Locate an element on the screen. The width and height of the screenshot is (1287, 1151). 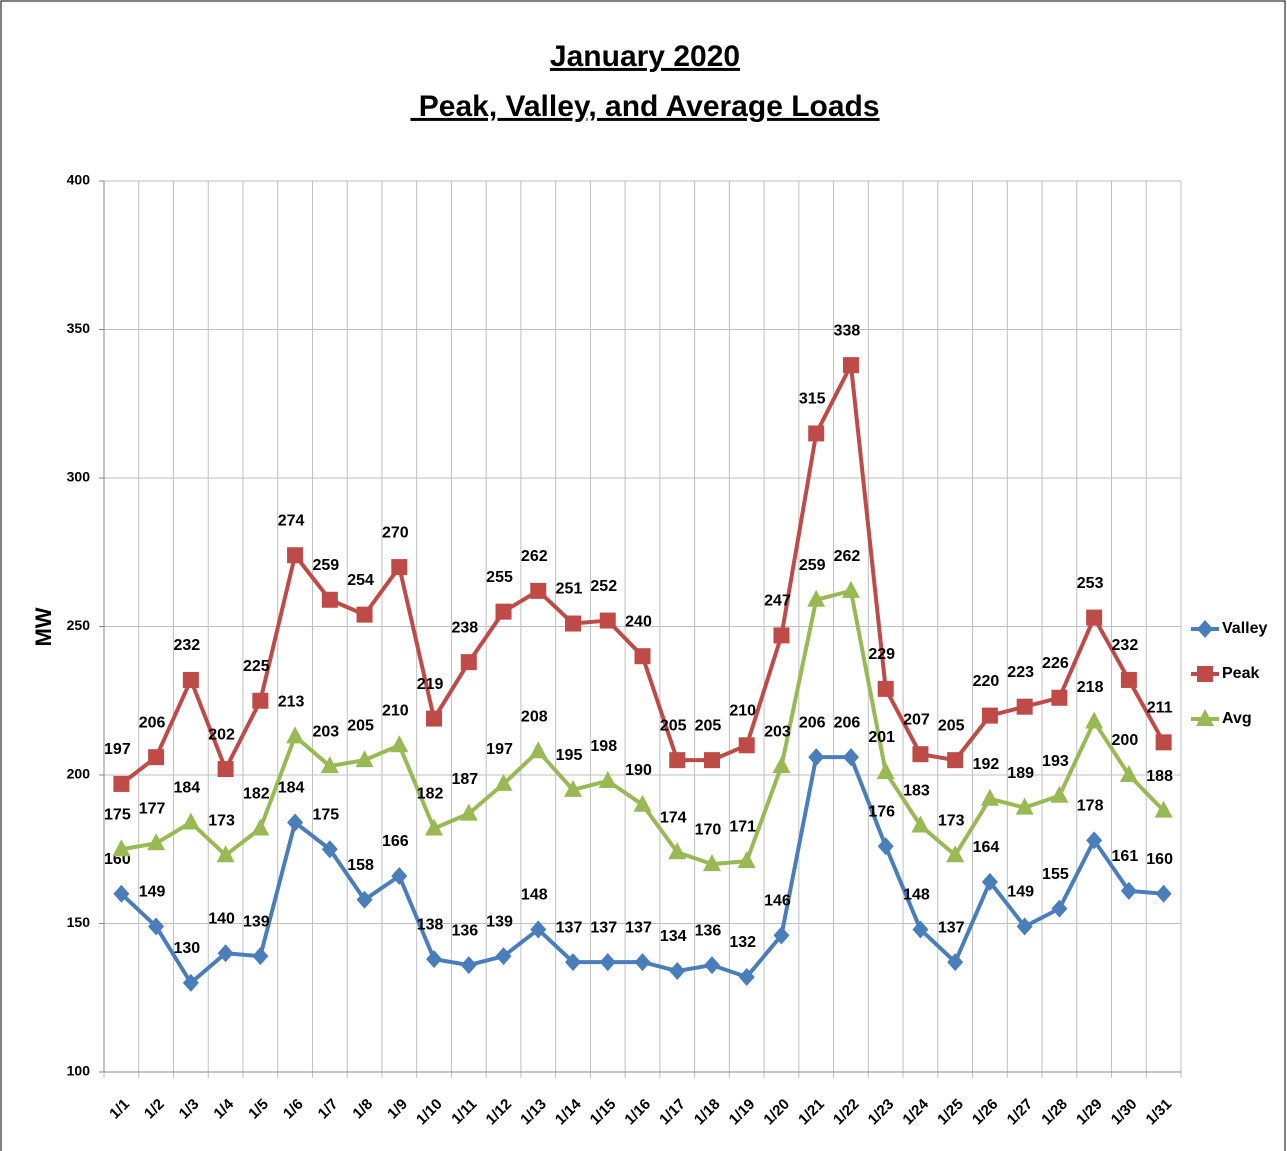
data-label: 262 is located at coordinates (847, 556).